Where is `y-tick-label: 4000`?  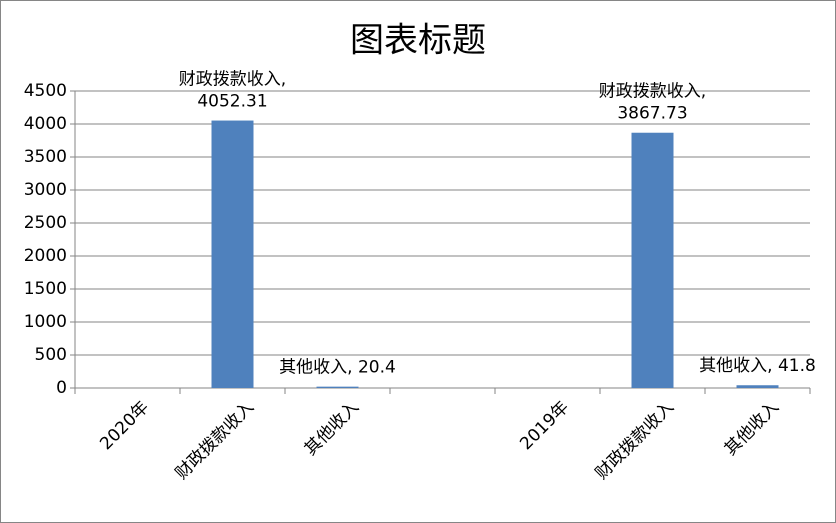
y-tick-label: 4000 is located at coordinates (45, 124).